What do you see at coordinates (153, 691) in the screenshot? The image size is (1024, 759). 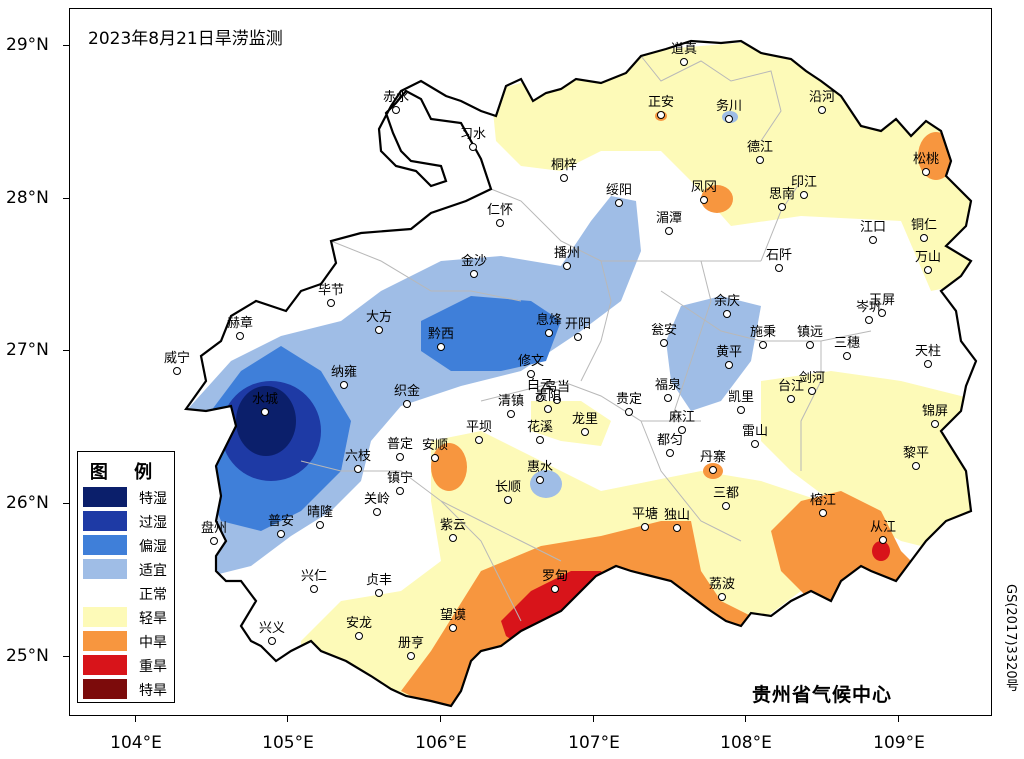 I see `legend-label: 特旱` at bounding box center [153, 691].